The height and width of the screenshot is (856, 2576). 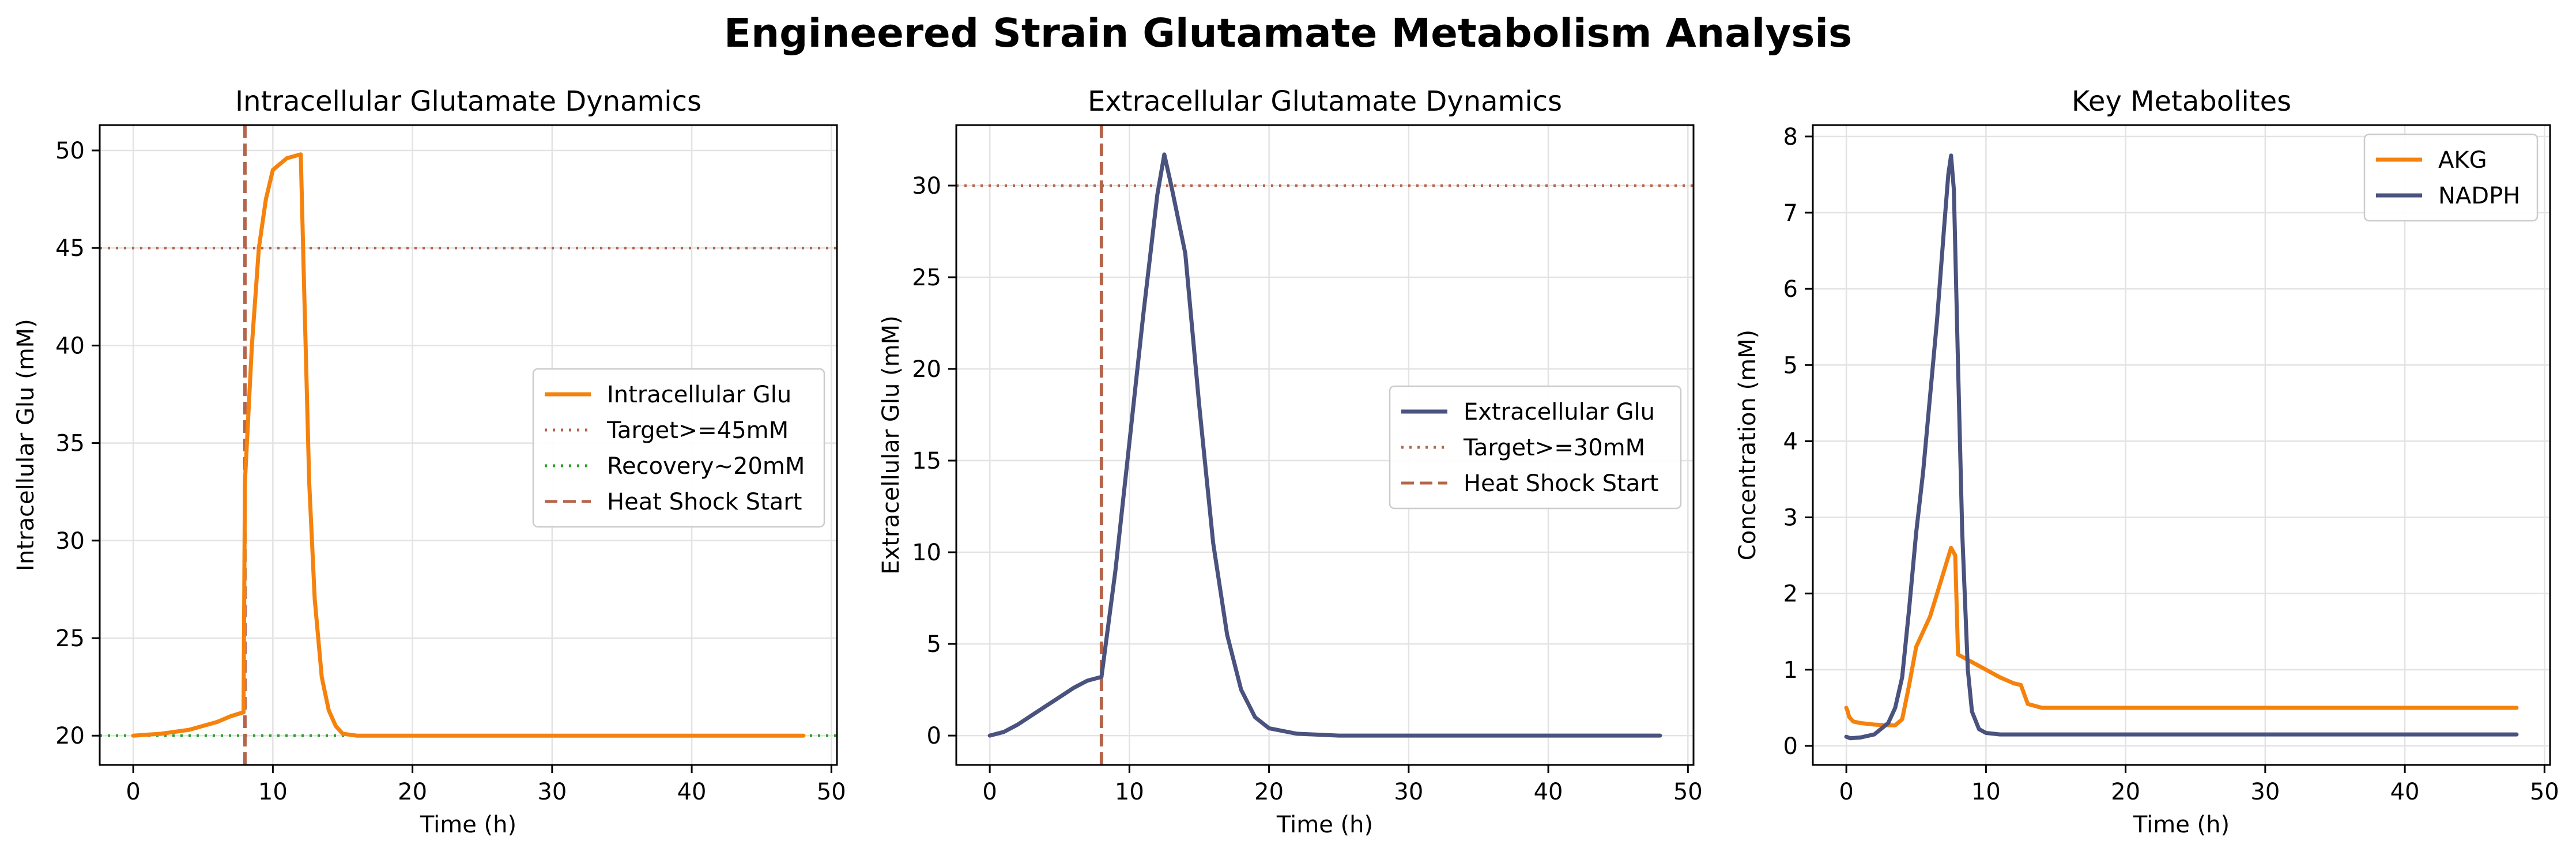 I want to click on legend-label: Recovery~20mM, so click(x=706, y=466).